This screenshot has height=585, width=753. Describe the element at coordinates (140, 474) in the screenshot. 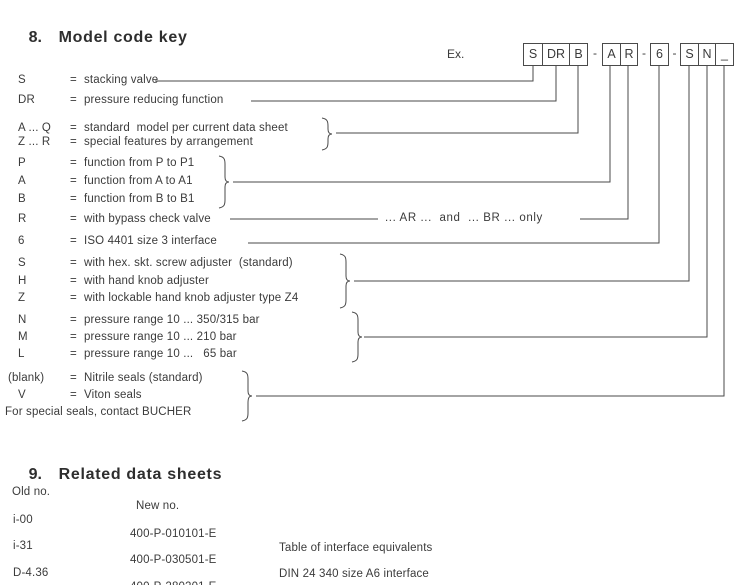

I see `section-9-title: Related data sheets` at that location.